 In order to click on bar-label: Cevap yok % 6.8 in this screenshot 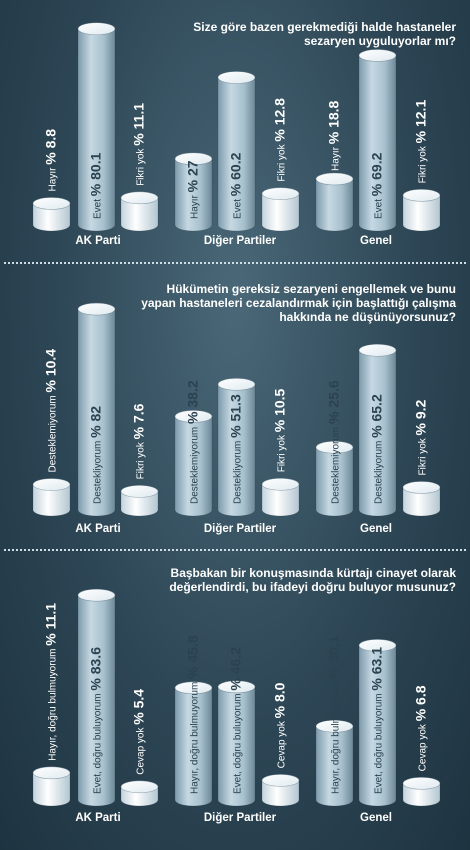, I will do `click(421, 728)`.